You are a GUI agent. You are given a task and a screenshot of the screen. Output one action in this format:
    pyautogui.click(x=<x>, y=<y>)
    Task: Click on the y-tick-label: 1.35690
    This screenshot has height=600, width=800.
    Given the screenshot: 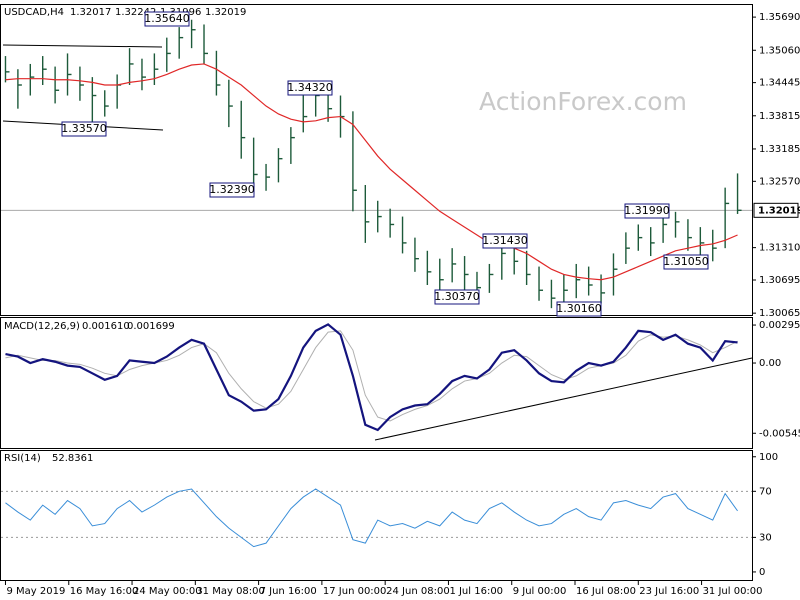 What is the action you would take?
    pyautogui.click(x=779, y=17)
    